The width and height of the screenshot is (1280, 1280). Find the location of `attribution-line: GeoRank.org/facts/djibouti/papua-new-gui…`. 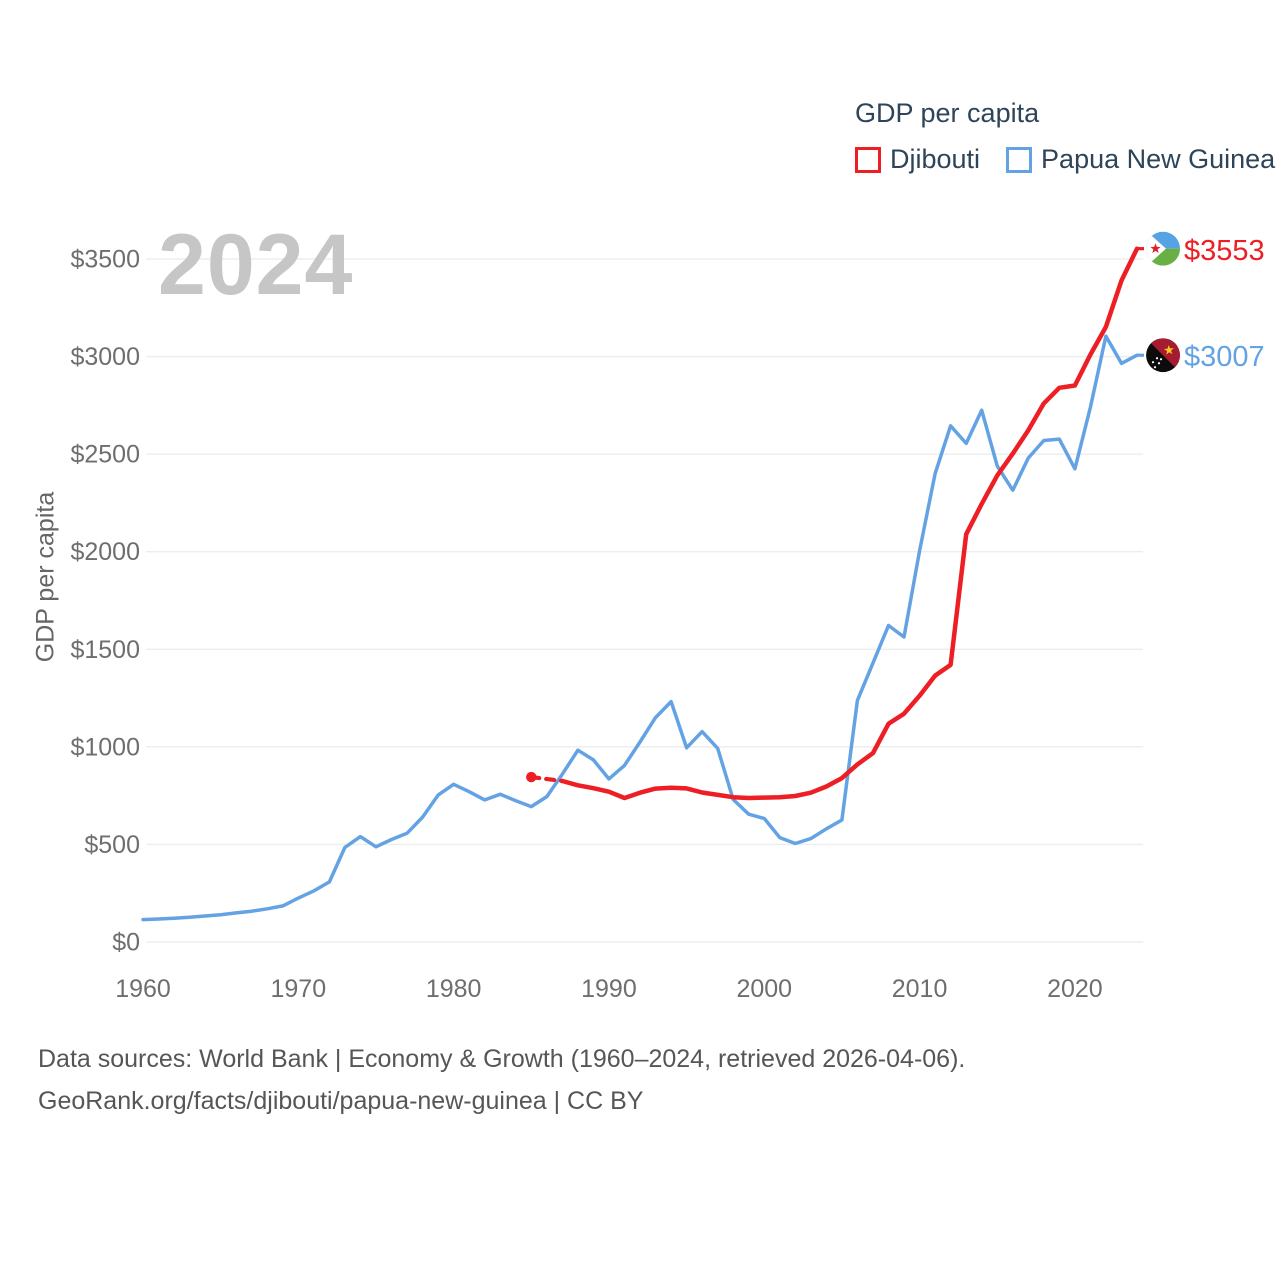

attribution-line: GeoRank.org/facts/djibouti/papua-new-gui… is located at coordinates (341, 1101).